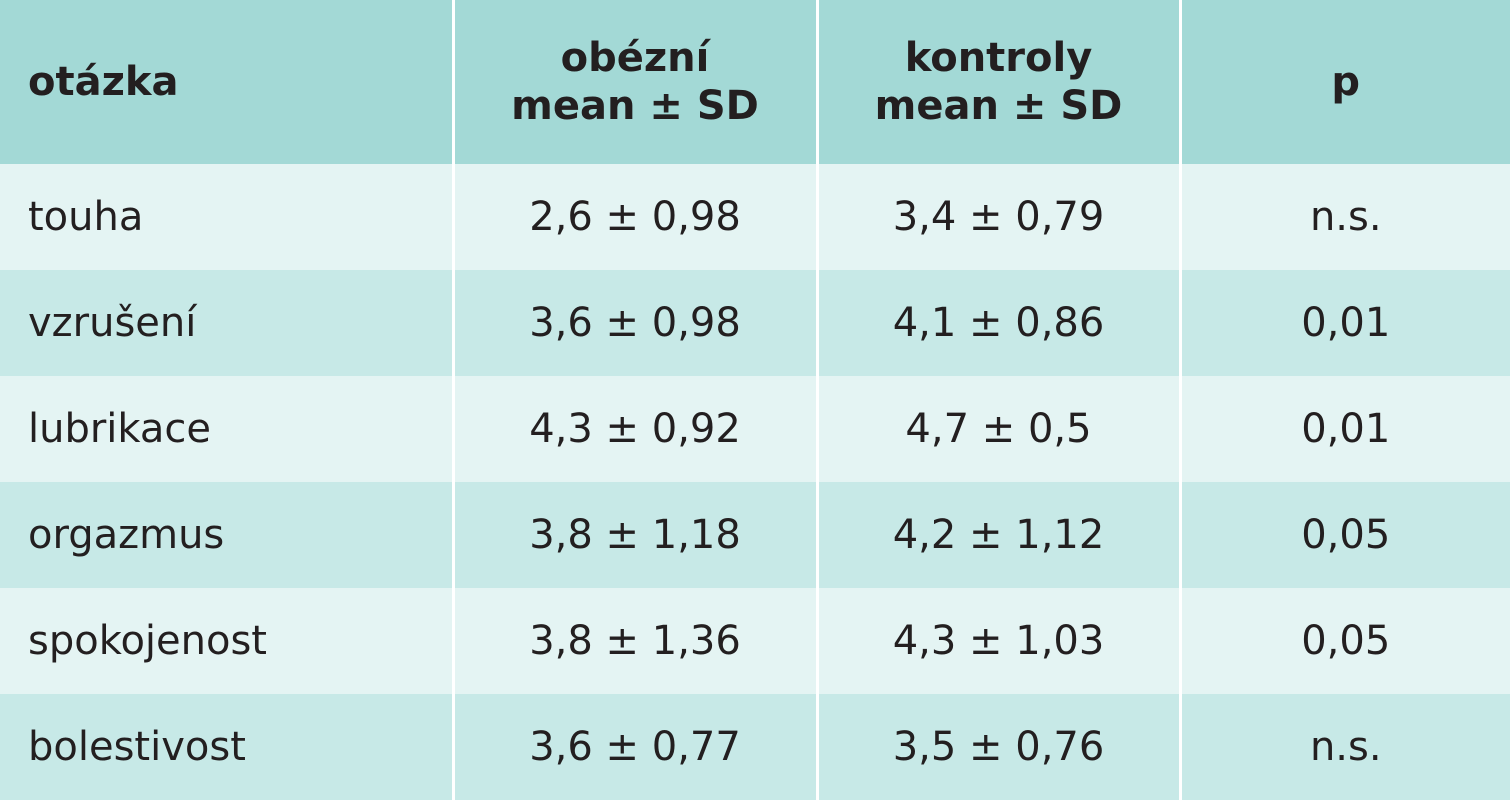  Describe the element at coordinates (997, 747) in the screenshot. I see `control-value-cell: 3,5 ± 0,76` at that location.